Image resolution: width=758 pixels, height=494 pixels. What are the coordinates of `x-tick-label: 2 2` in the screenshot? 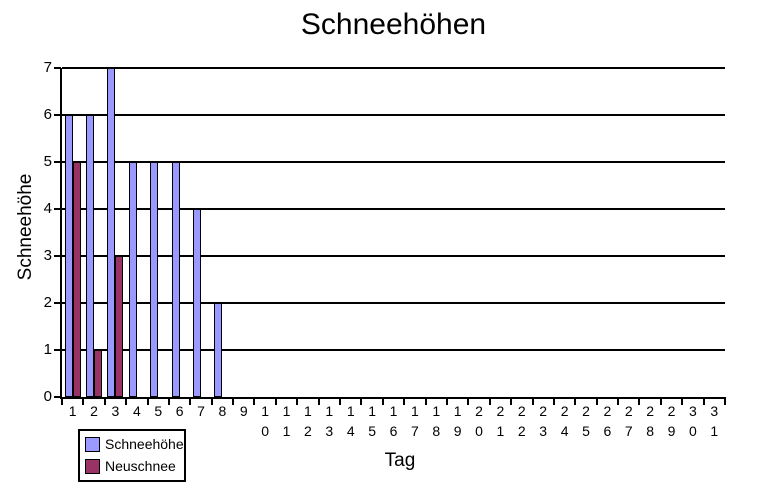 It's located at (521, 421).